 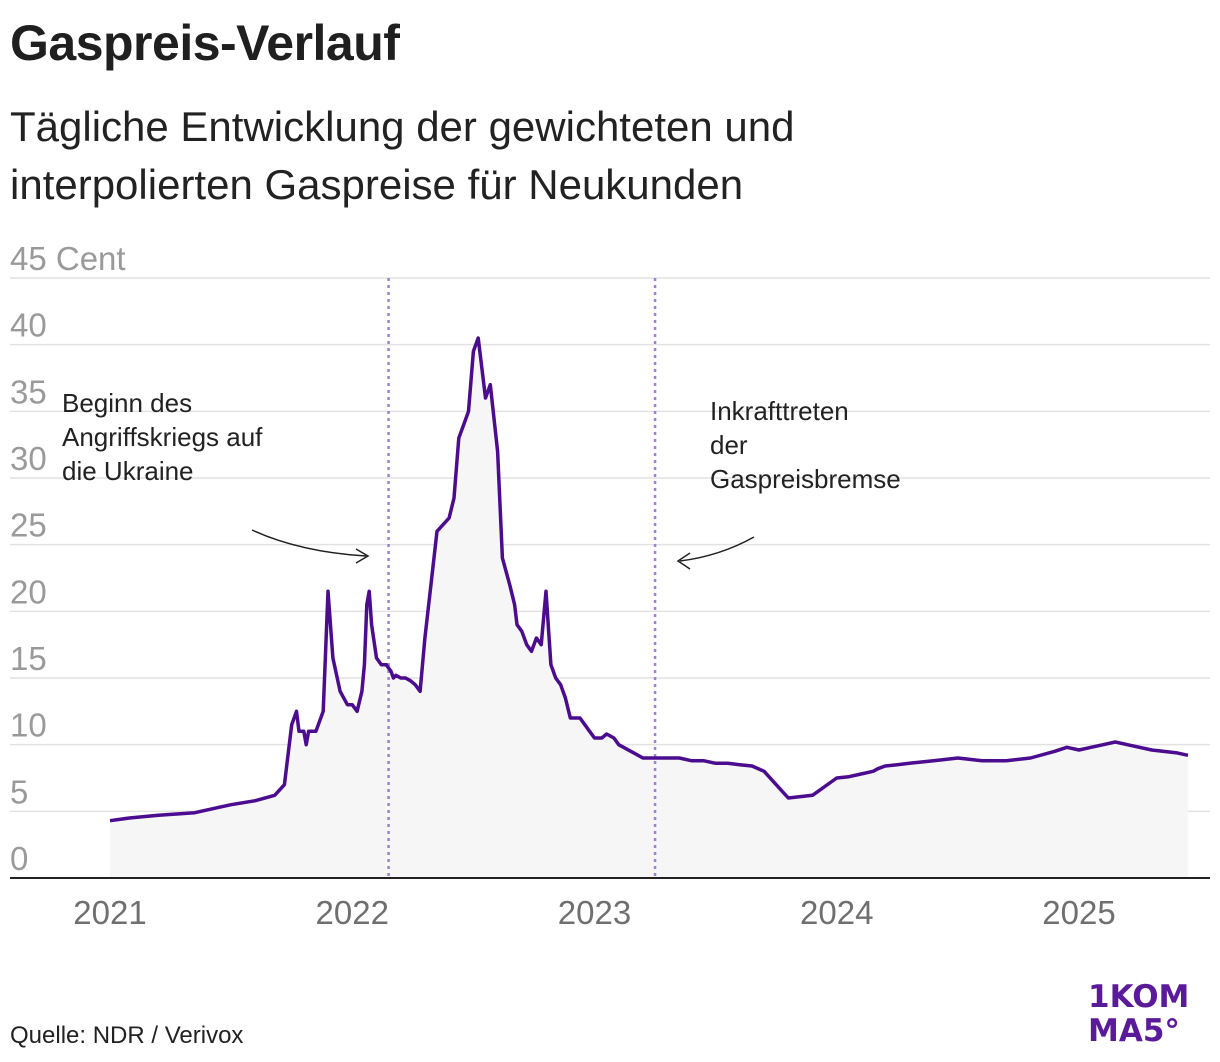 What do you see at coordinates (779, 411) in the screenshot?
I see `annotation-2-line-1: Inkrafttreten` at bounding box center [779, 411].